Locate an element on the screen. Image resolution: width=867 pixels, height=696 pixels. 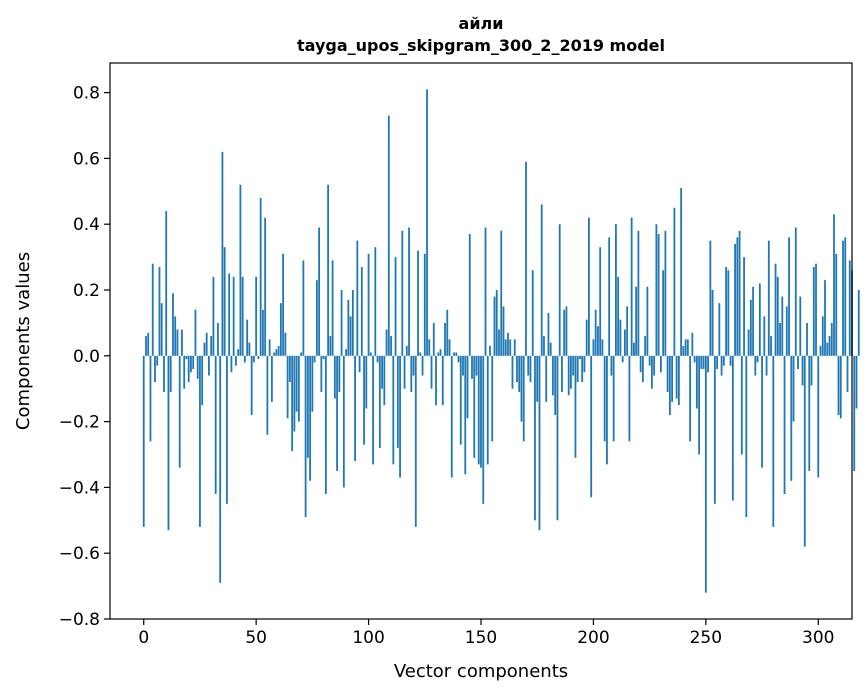
y-tick-label: −0.2 is located at coordinates (79, 423).